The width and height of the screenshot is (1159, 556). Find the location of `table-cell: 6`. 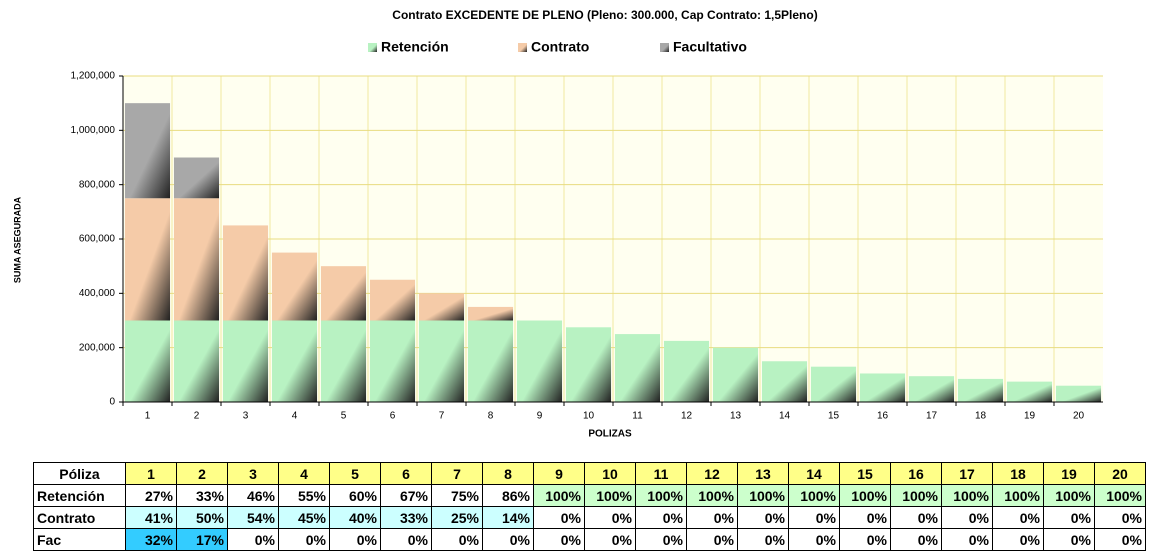

table-cell: 6 is located at coordinates (406, 473).